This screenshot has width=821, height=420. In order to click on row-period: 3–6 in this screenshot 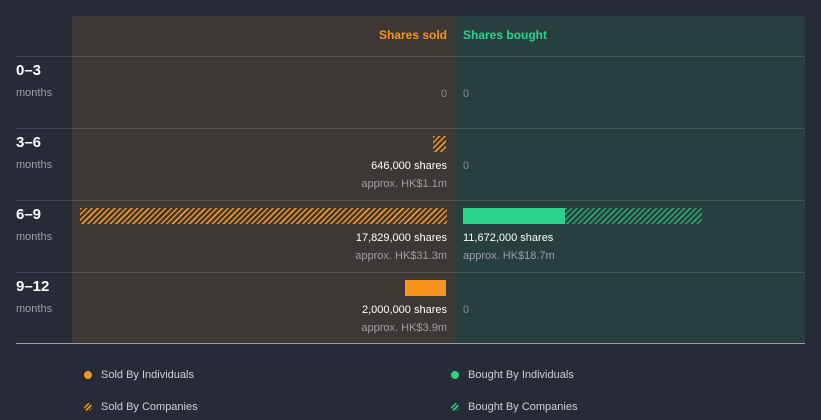, I will do `click(29, 142)`.